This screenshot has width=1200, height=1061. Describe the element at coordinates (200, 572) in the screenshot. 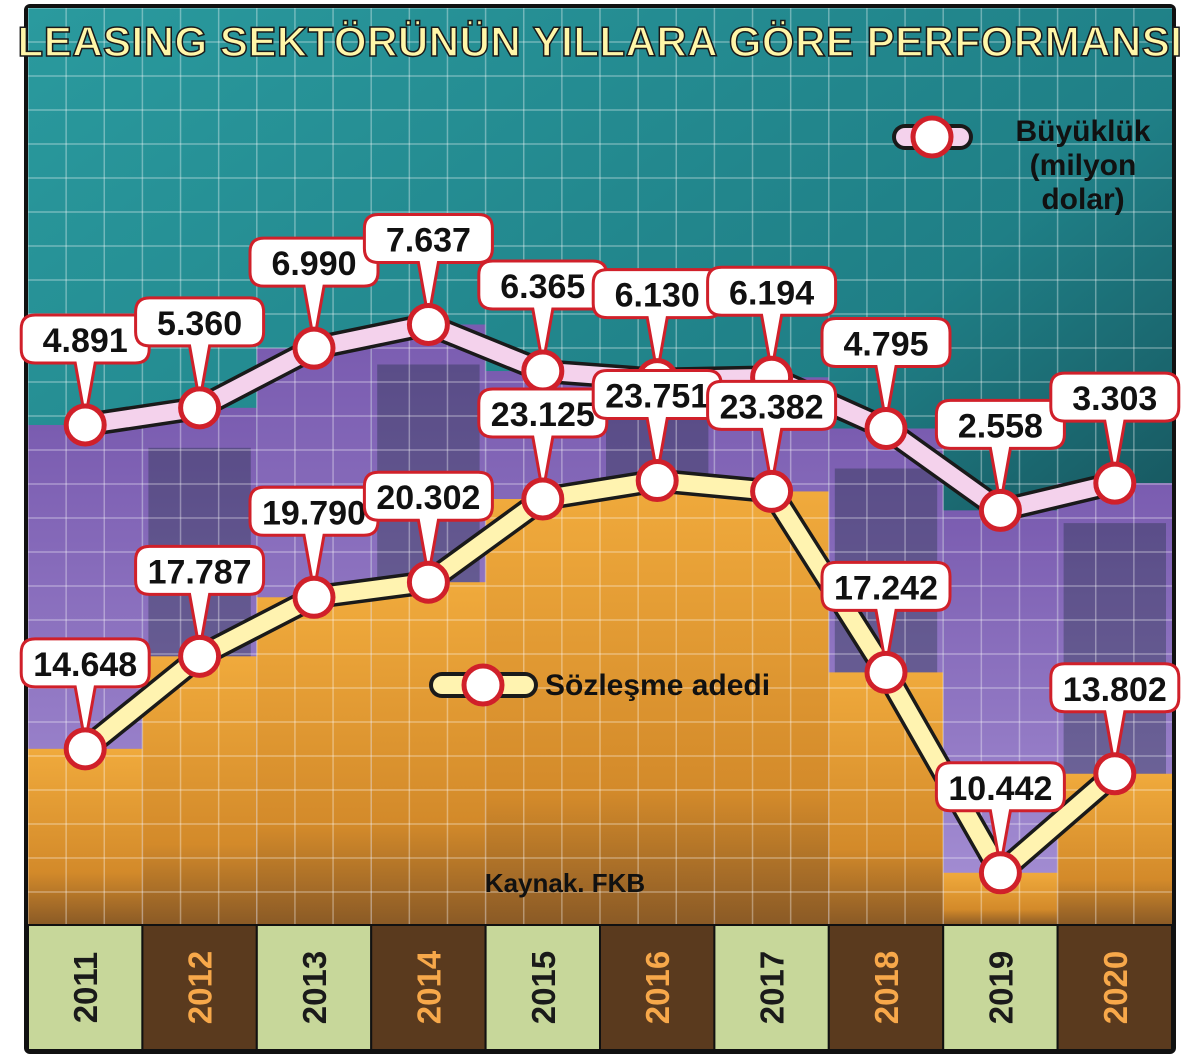

I see `count-value-label-2012: 17.787` at that location.